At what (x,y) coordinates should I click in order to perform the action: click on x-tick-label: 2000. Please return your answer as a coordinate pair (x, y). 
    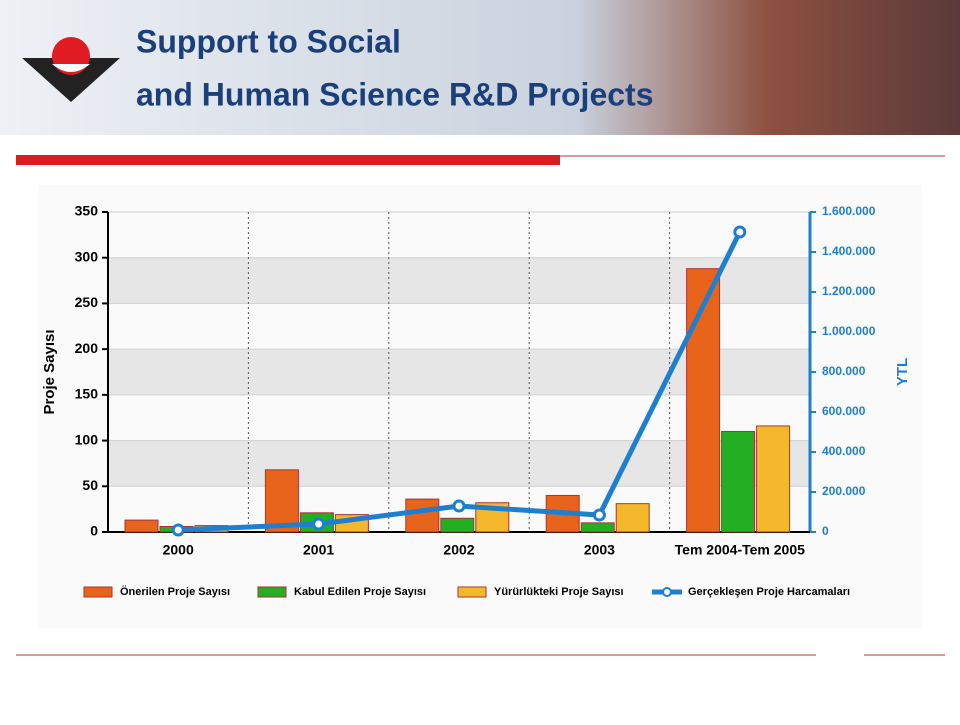
    Looking at the image, I should click on (178, 550).